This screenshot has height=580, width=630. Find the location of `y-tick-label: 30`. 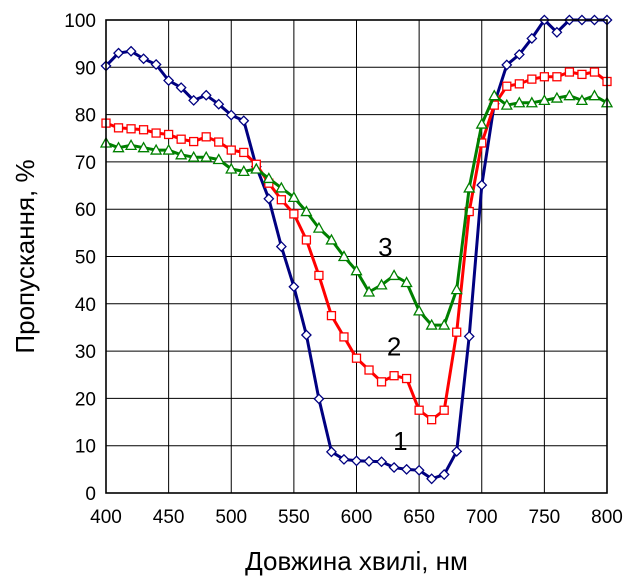

y-tick-label: 30 is located at coordinates (85, 352).